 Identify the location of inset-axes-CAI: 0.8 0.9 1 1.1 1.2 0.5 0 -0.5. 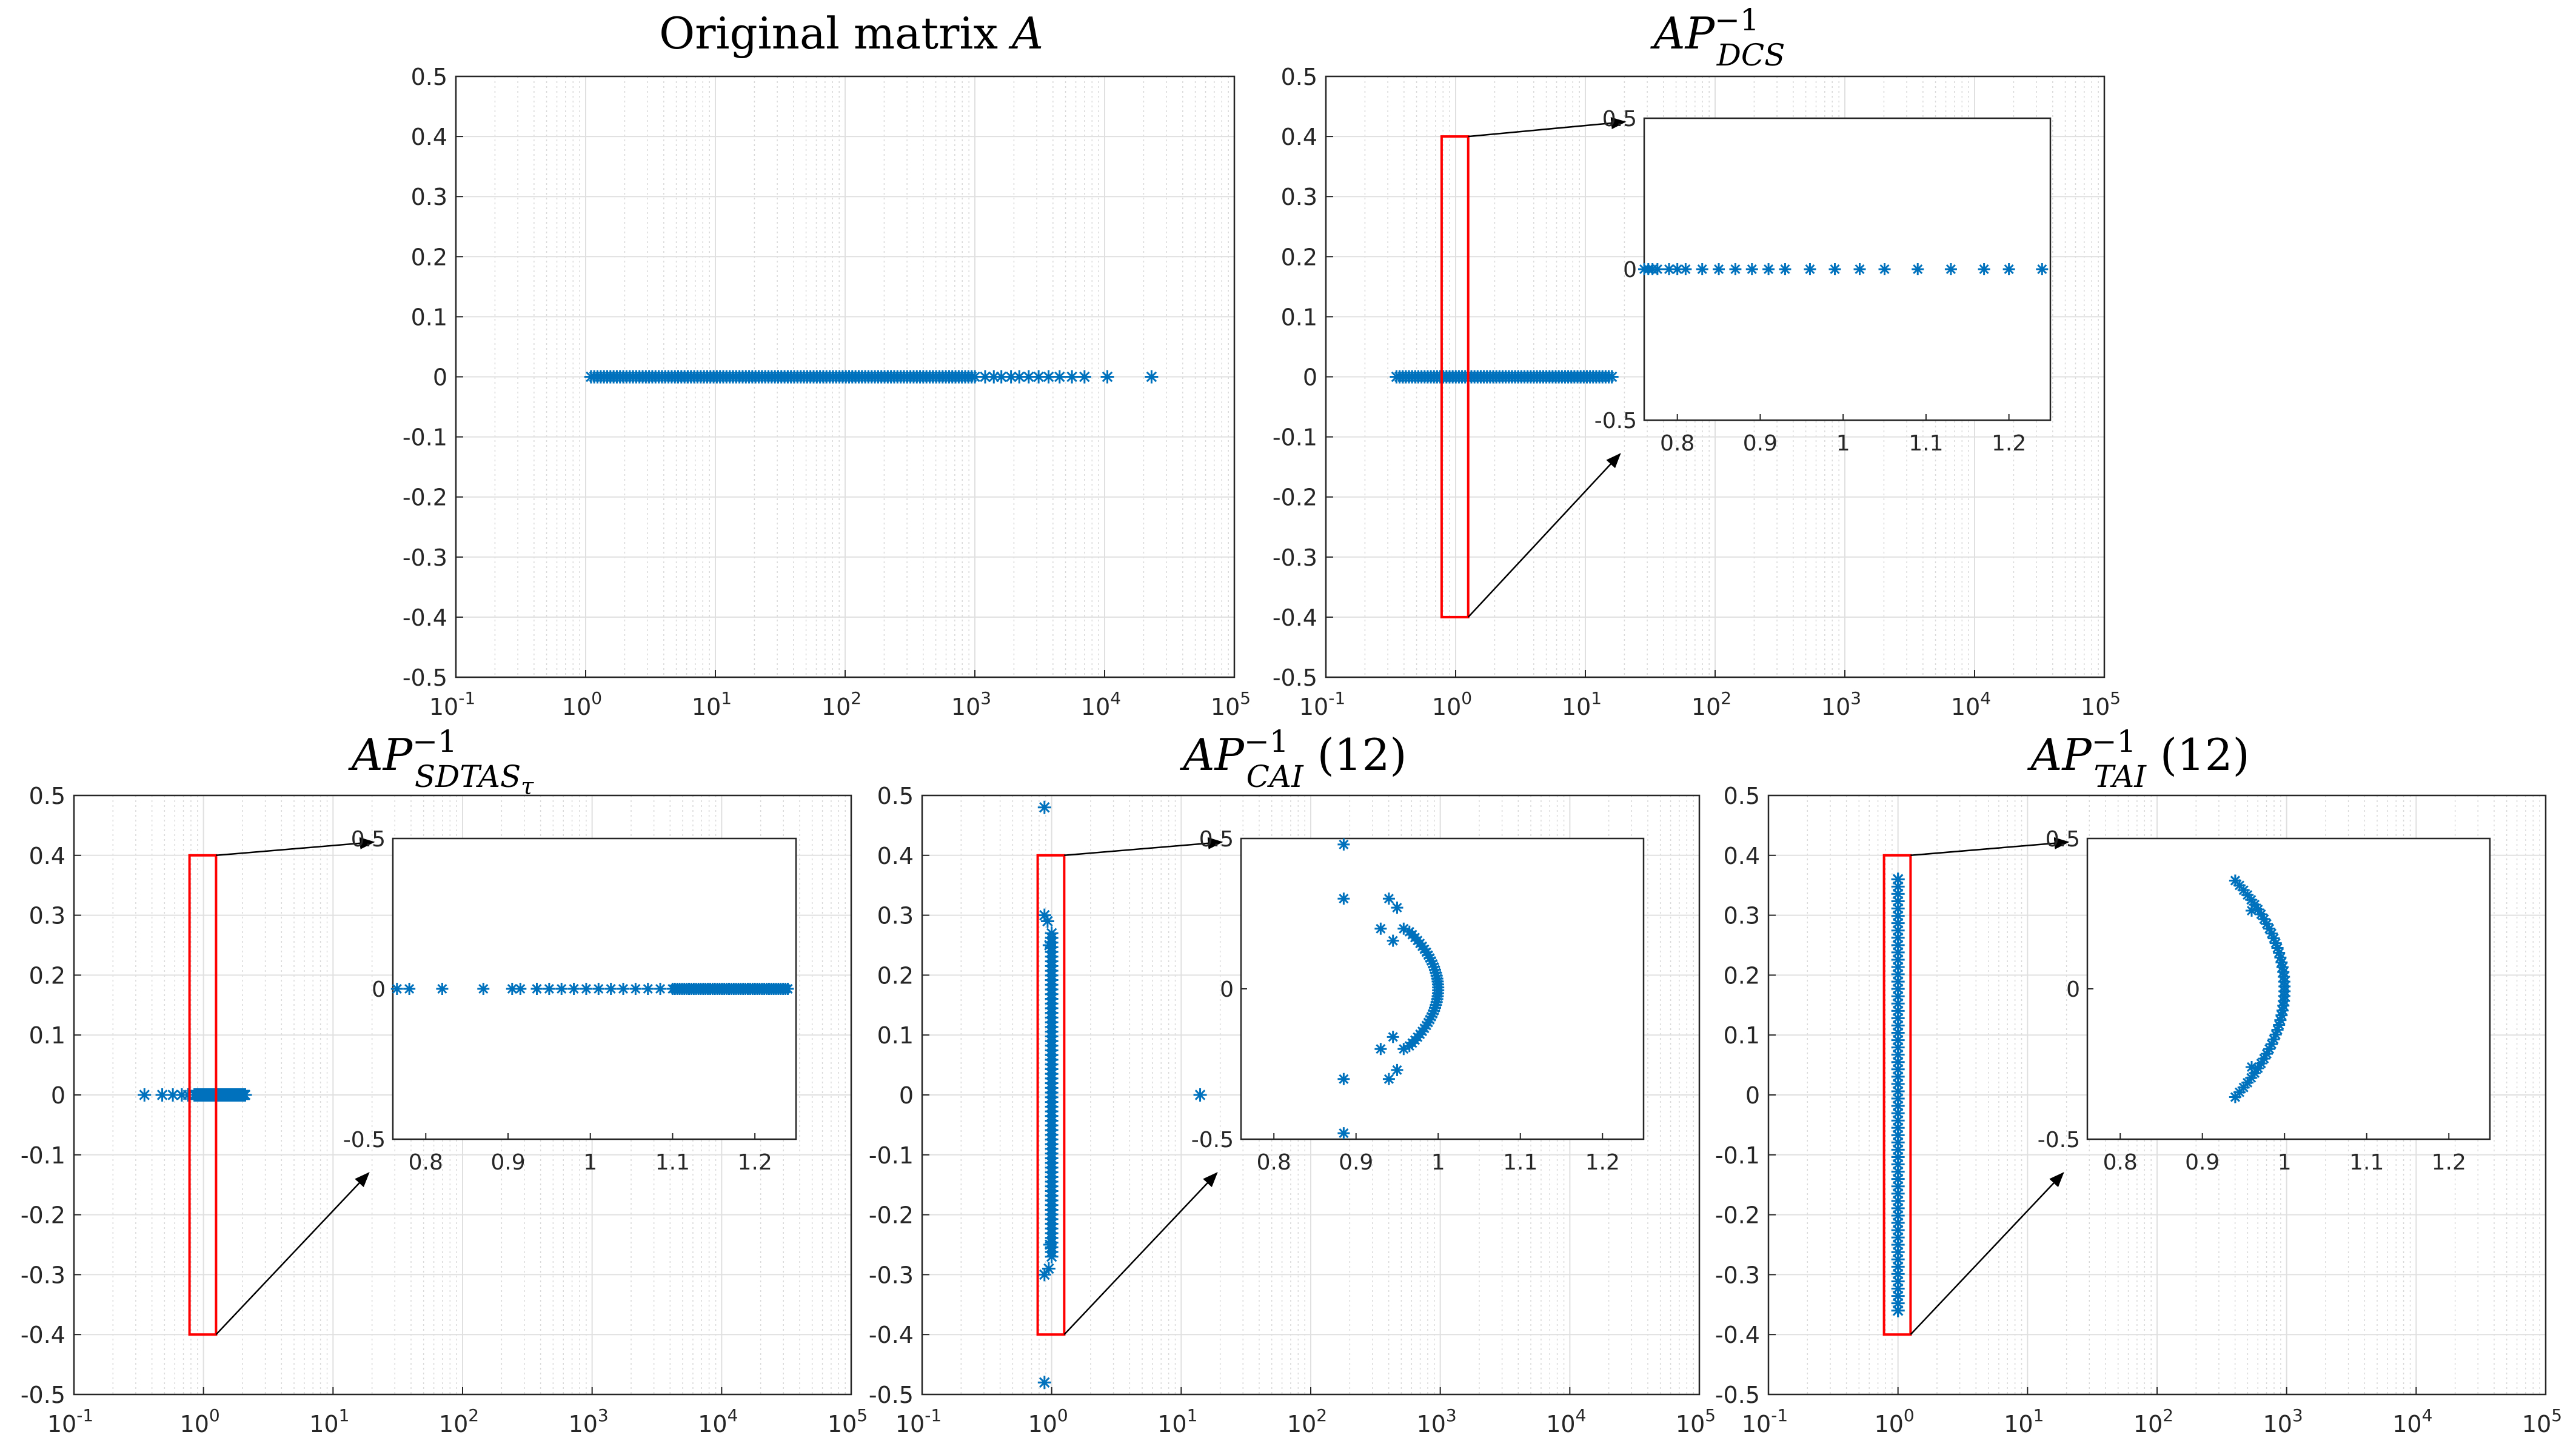
(1418, 1001).